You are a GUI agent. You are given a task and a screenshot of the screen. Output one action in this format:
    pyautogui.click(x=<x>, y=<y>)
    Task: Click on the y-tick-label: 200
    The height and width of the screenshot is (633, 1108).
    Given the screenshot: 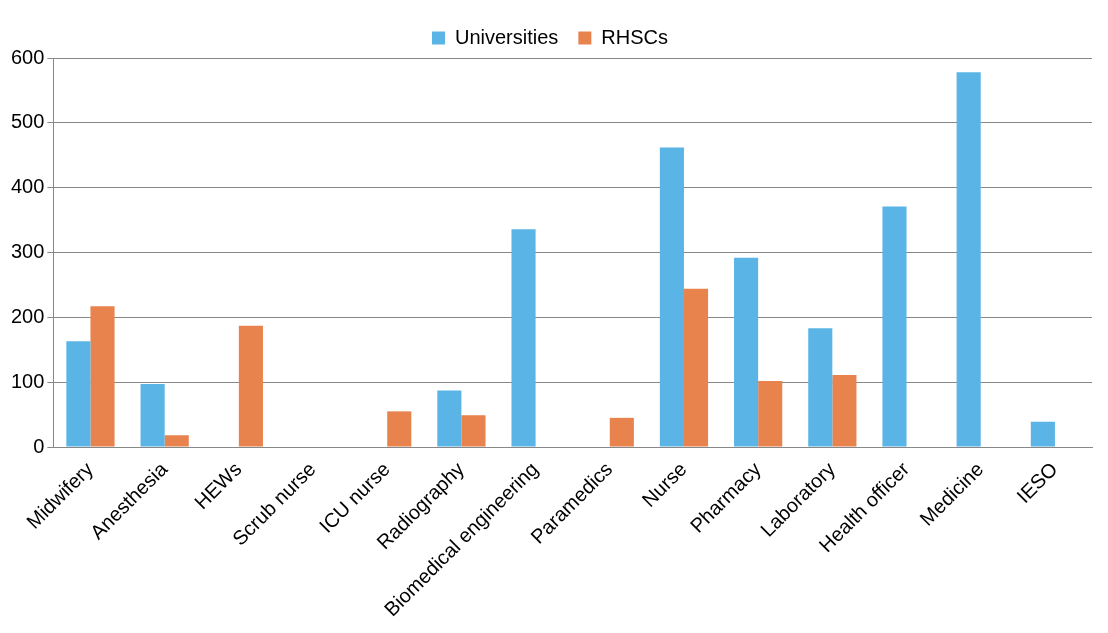 What is the action you would take?
    pyautogui.click(x=27, y=315)
    